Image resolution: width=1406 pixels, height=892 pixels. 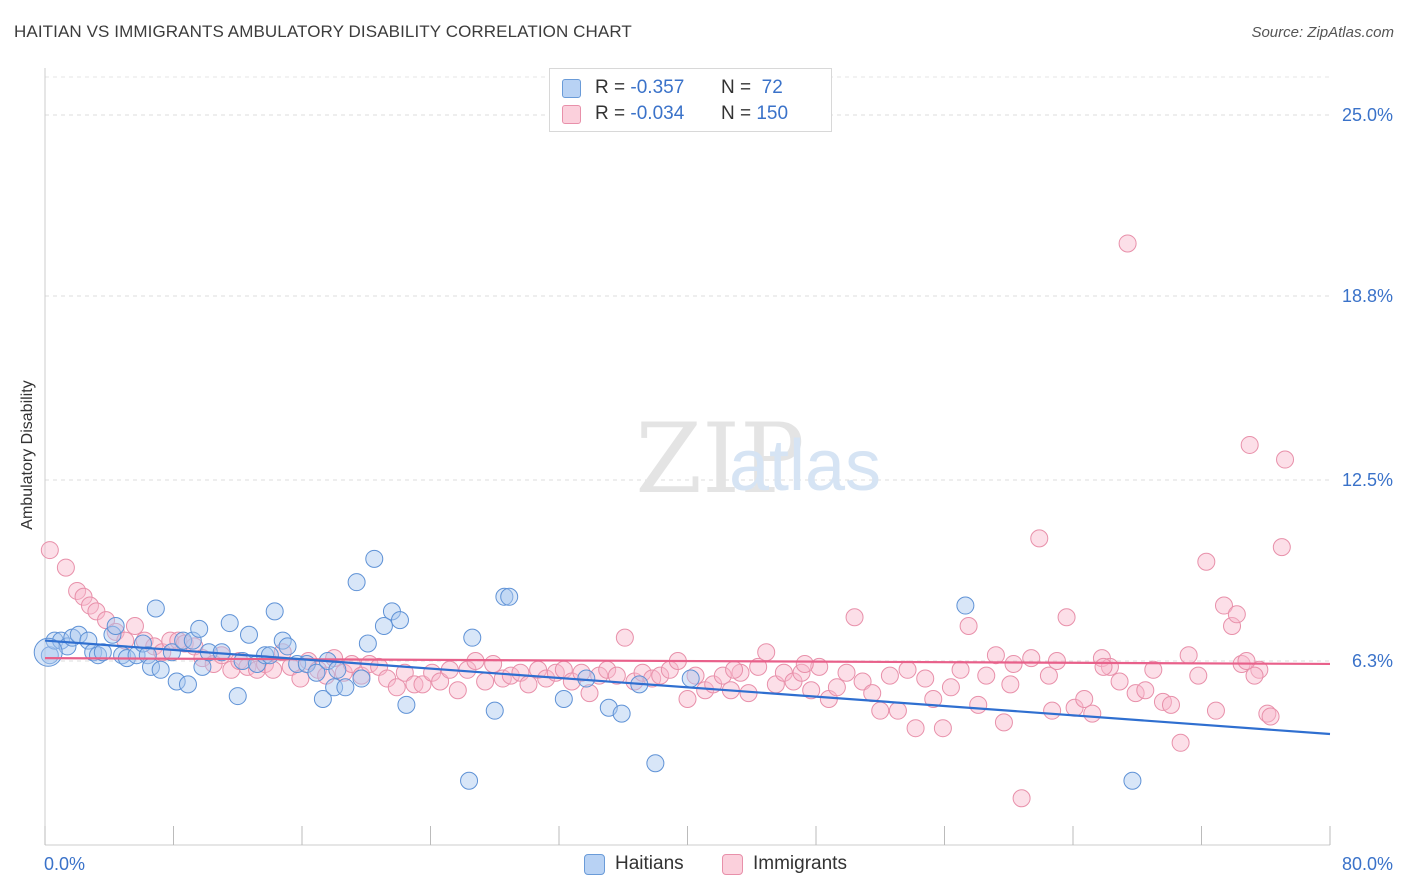 What do you see at coordinates (649, 863) in the screenshot?
I see `bottom-legend-label-haitians: Haitians` at bounding box center [649, 863].